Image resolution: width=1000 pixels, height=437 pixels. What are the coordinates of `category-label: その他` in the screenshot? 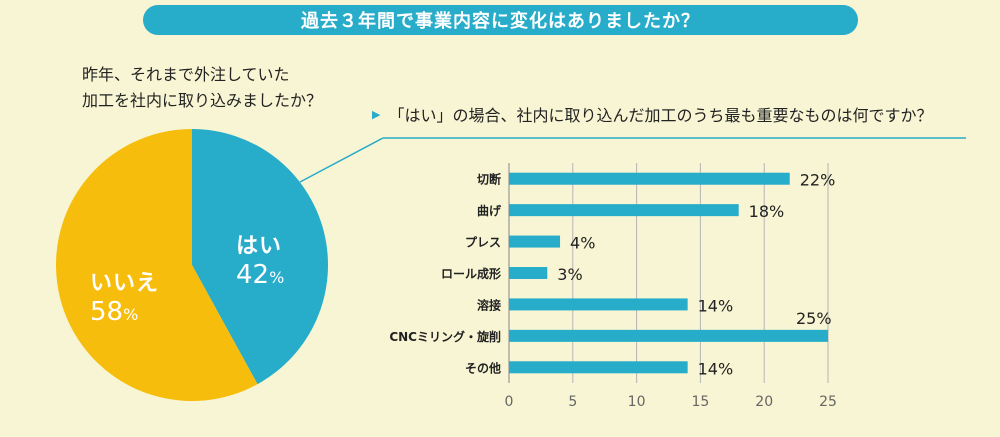 It's located at (483, 367).